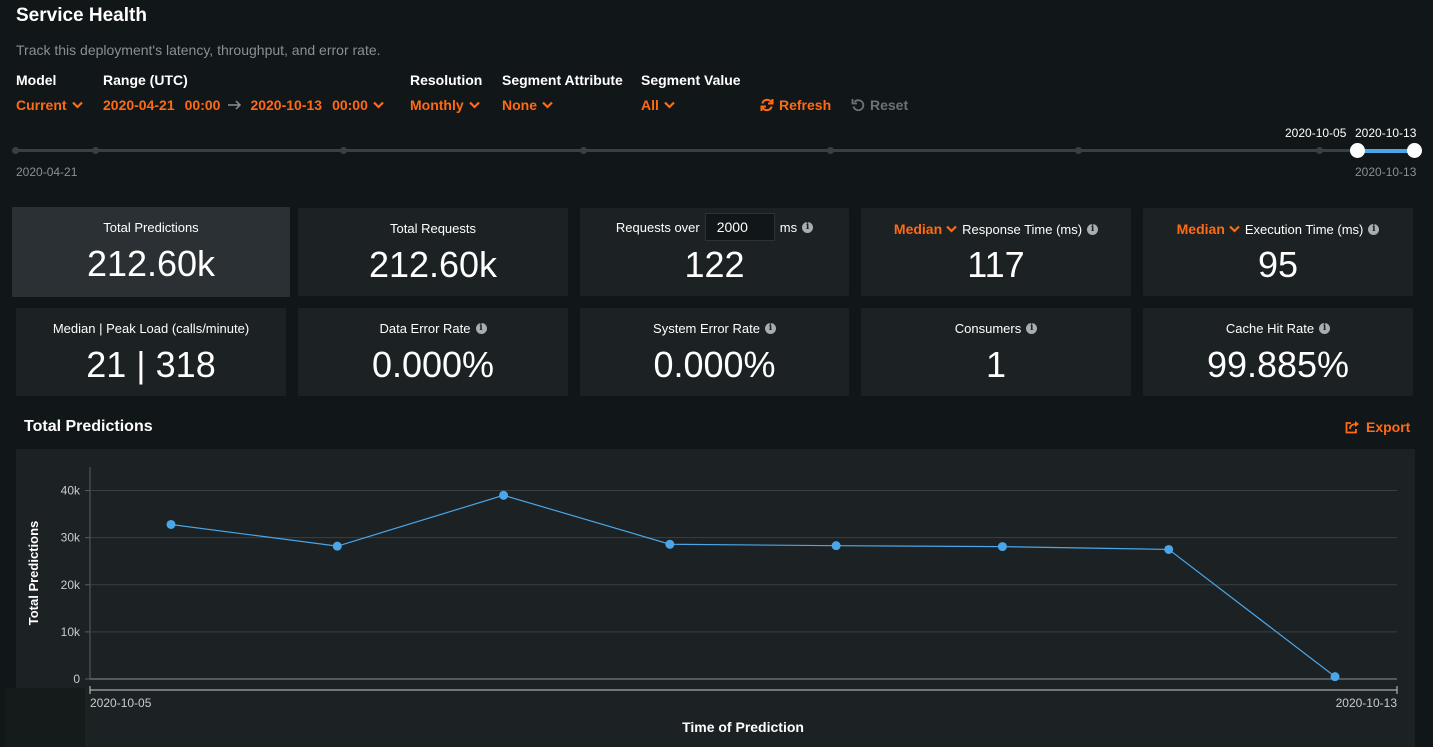  I want to click on x-tick-label: 2020-10-05, so click(121, 703).